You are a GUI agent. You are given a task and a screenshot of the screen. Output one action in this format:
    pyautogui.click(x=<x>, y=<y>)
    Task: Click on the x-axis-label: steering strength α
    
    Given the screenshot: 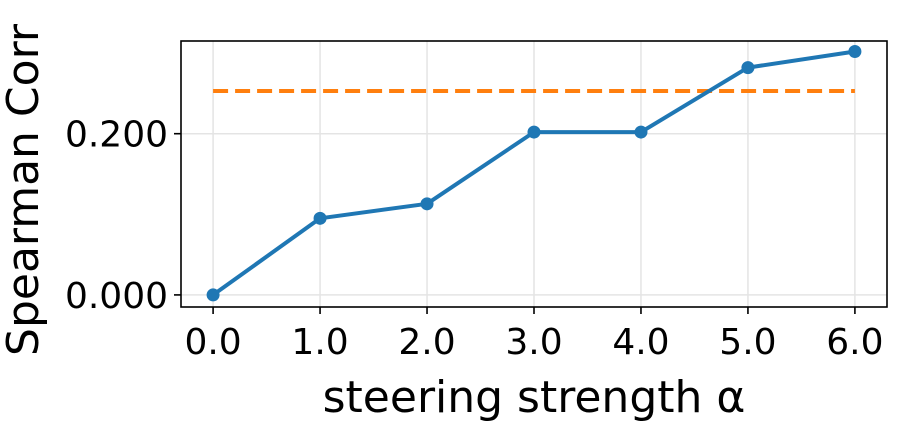 What is the action you would take?
    pyautogui.click(x=534, y=397)
    